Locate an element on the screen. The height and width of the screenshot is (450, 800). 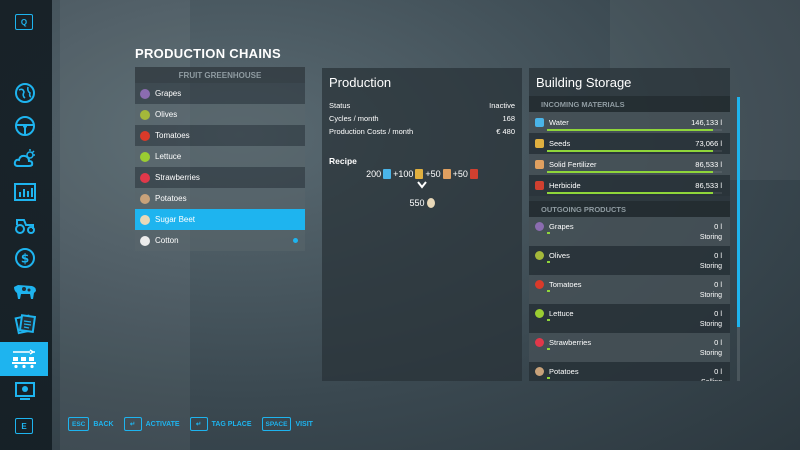
cycles-row: Cycles / month 168 is located at coordinates (422, 118).